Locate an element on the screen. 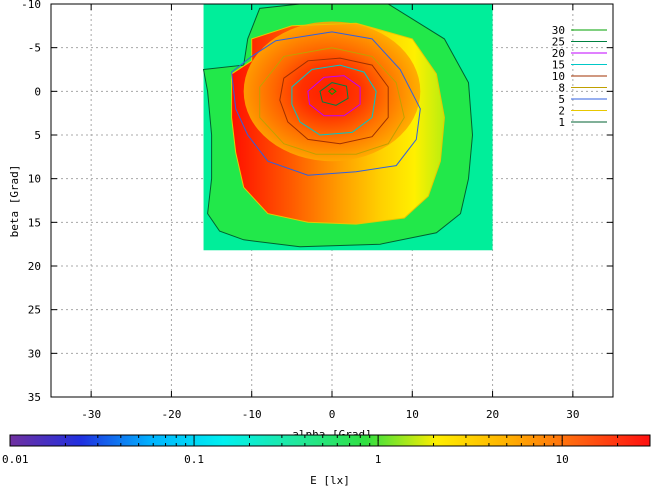 This screenshot has height=486, width=651. x-tick-label: -30 is located at coordinates (91, 414).